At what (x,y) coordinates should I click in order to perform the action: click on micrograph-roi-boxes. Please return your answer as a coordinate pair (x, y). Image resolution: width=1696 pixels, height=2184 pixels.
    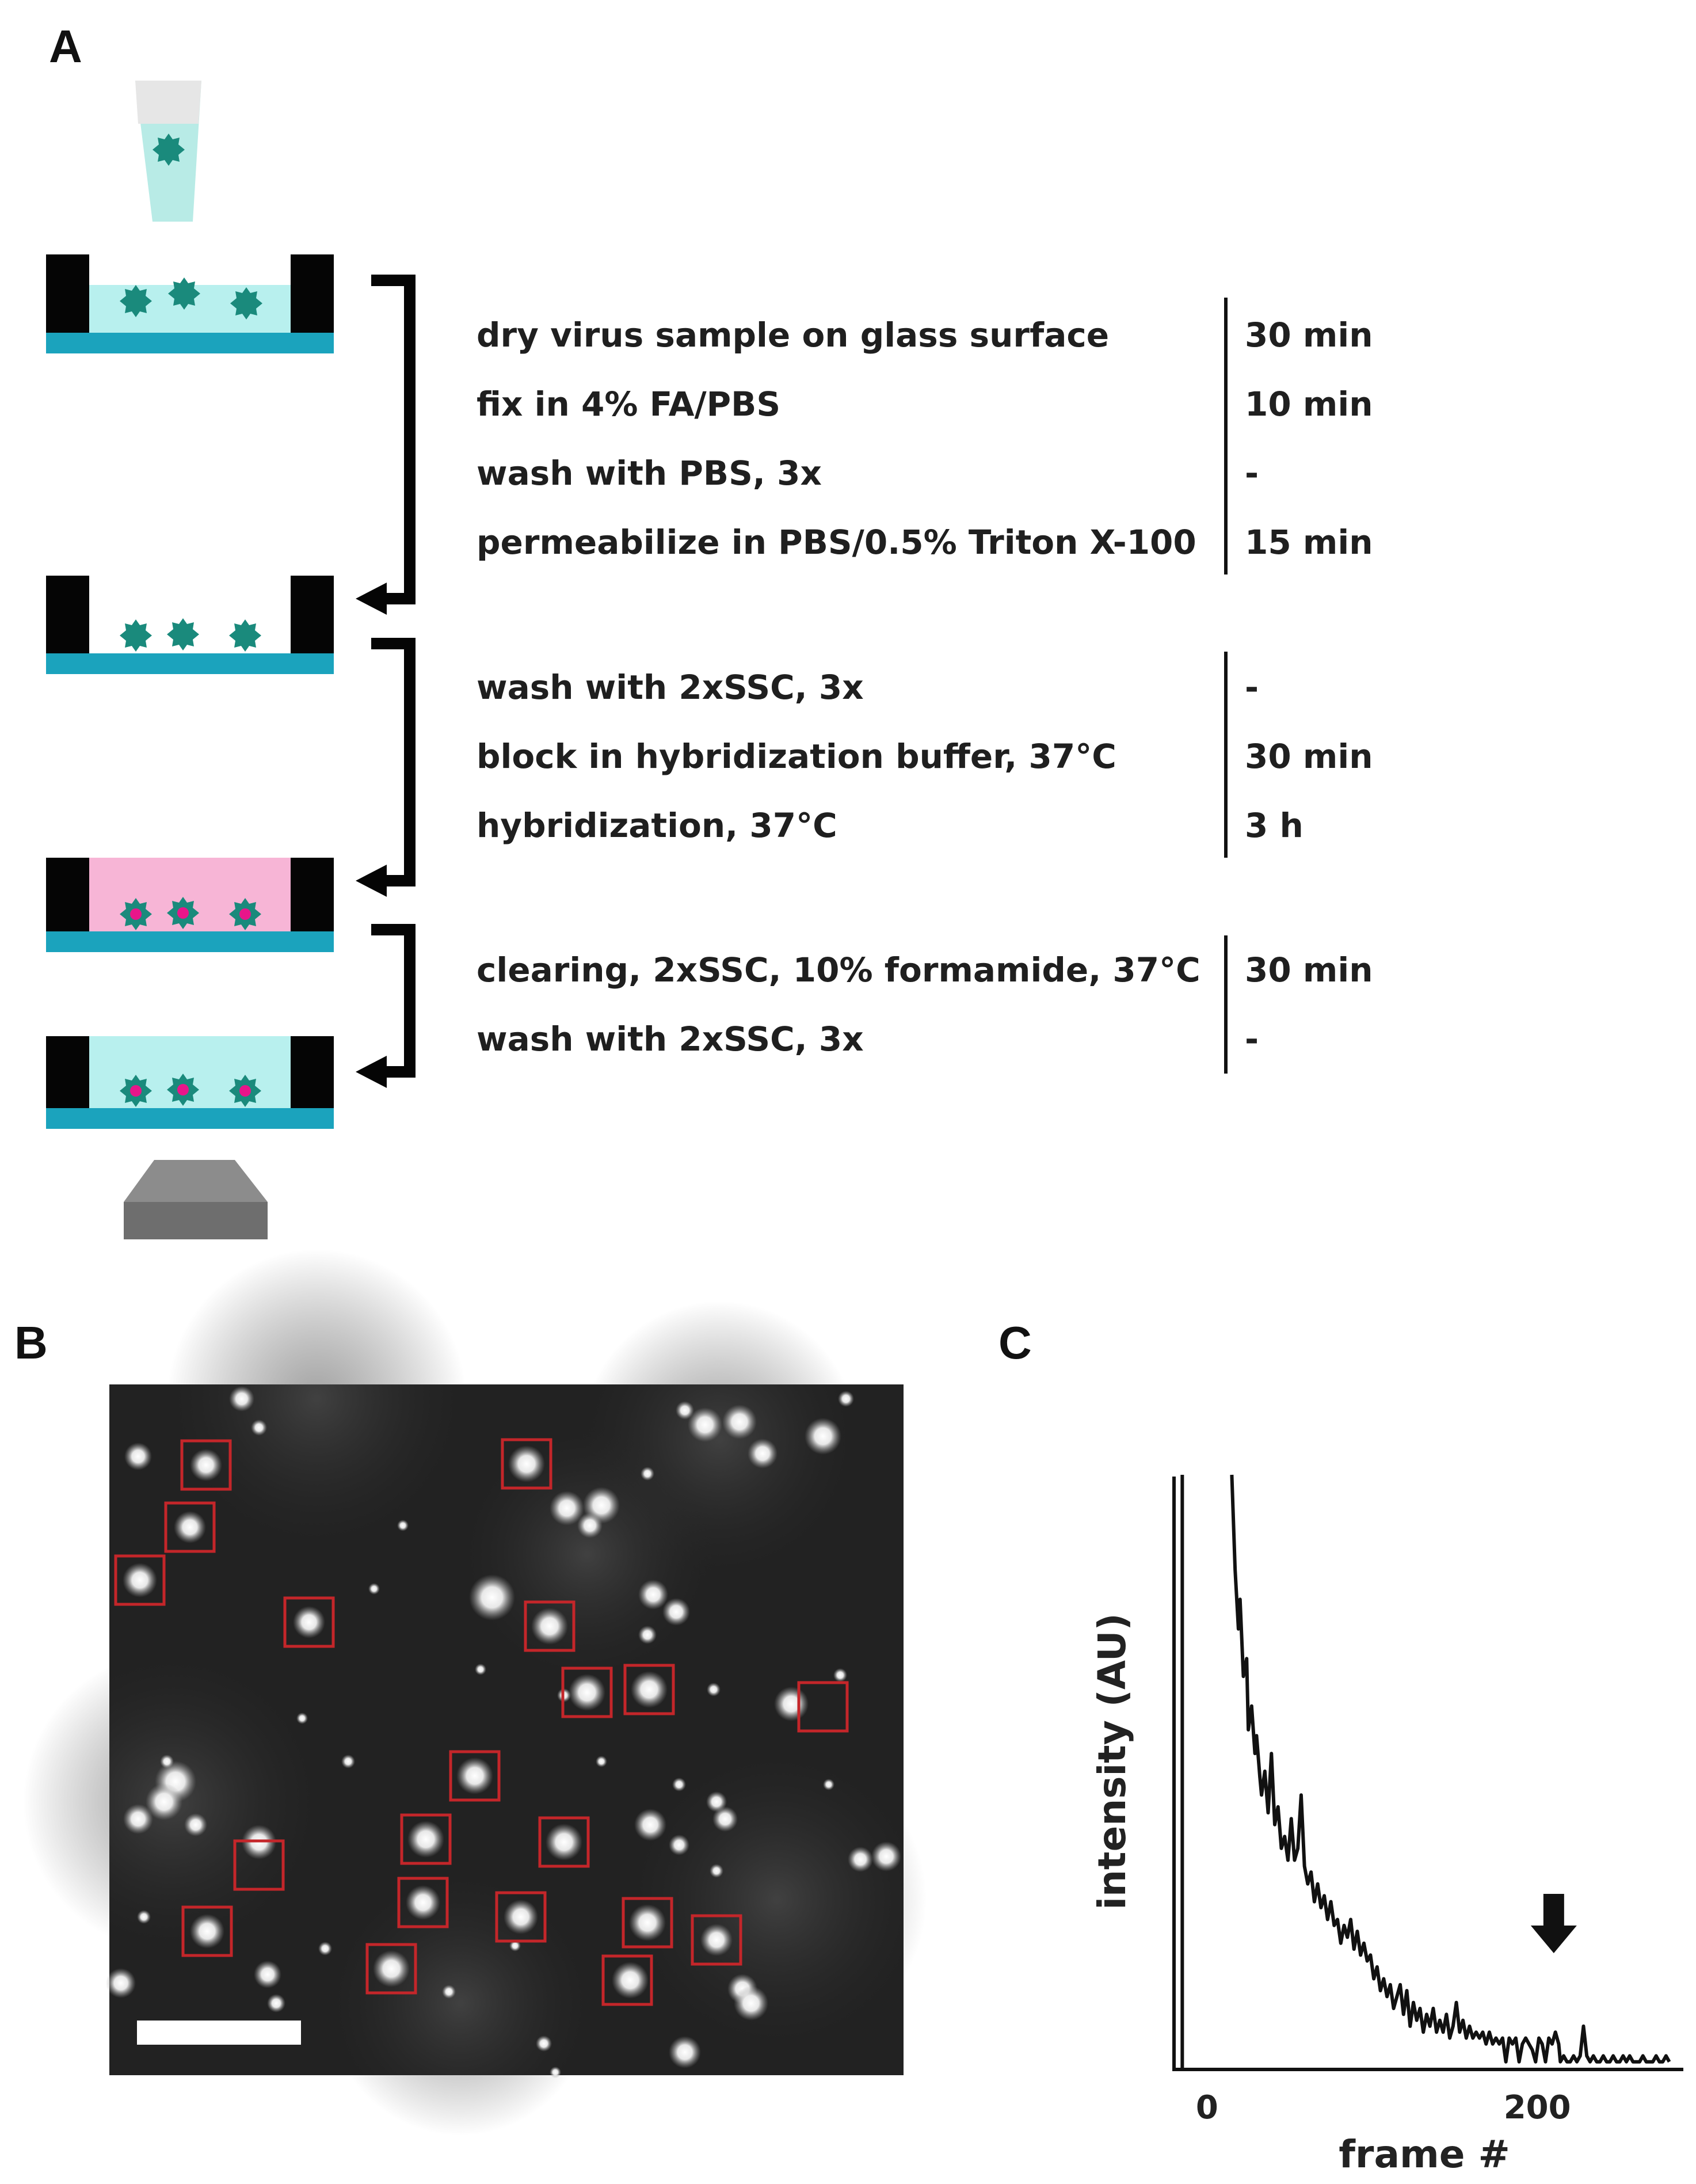
    Looking at the image, I should click on (481, 1722).